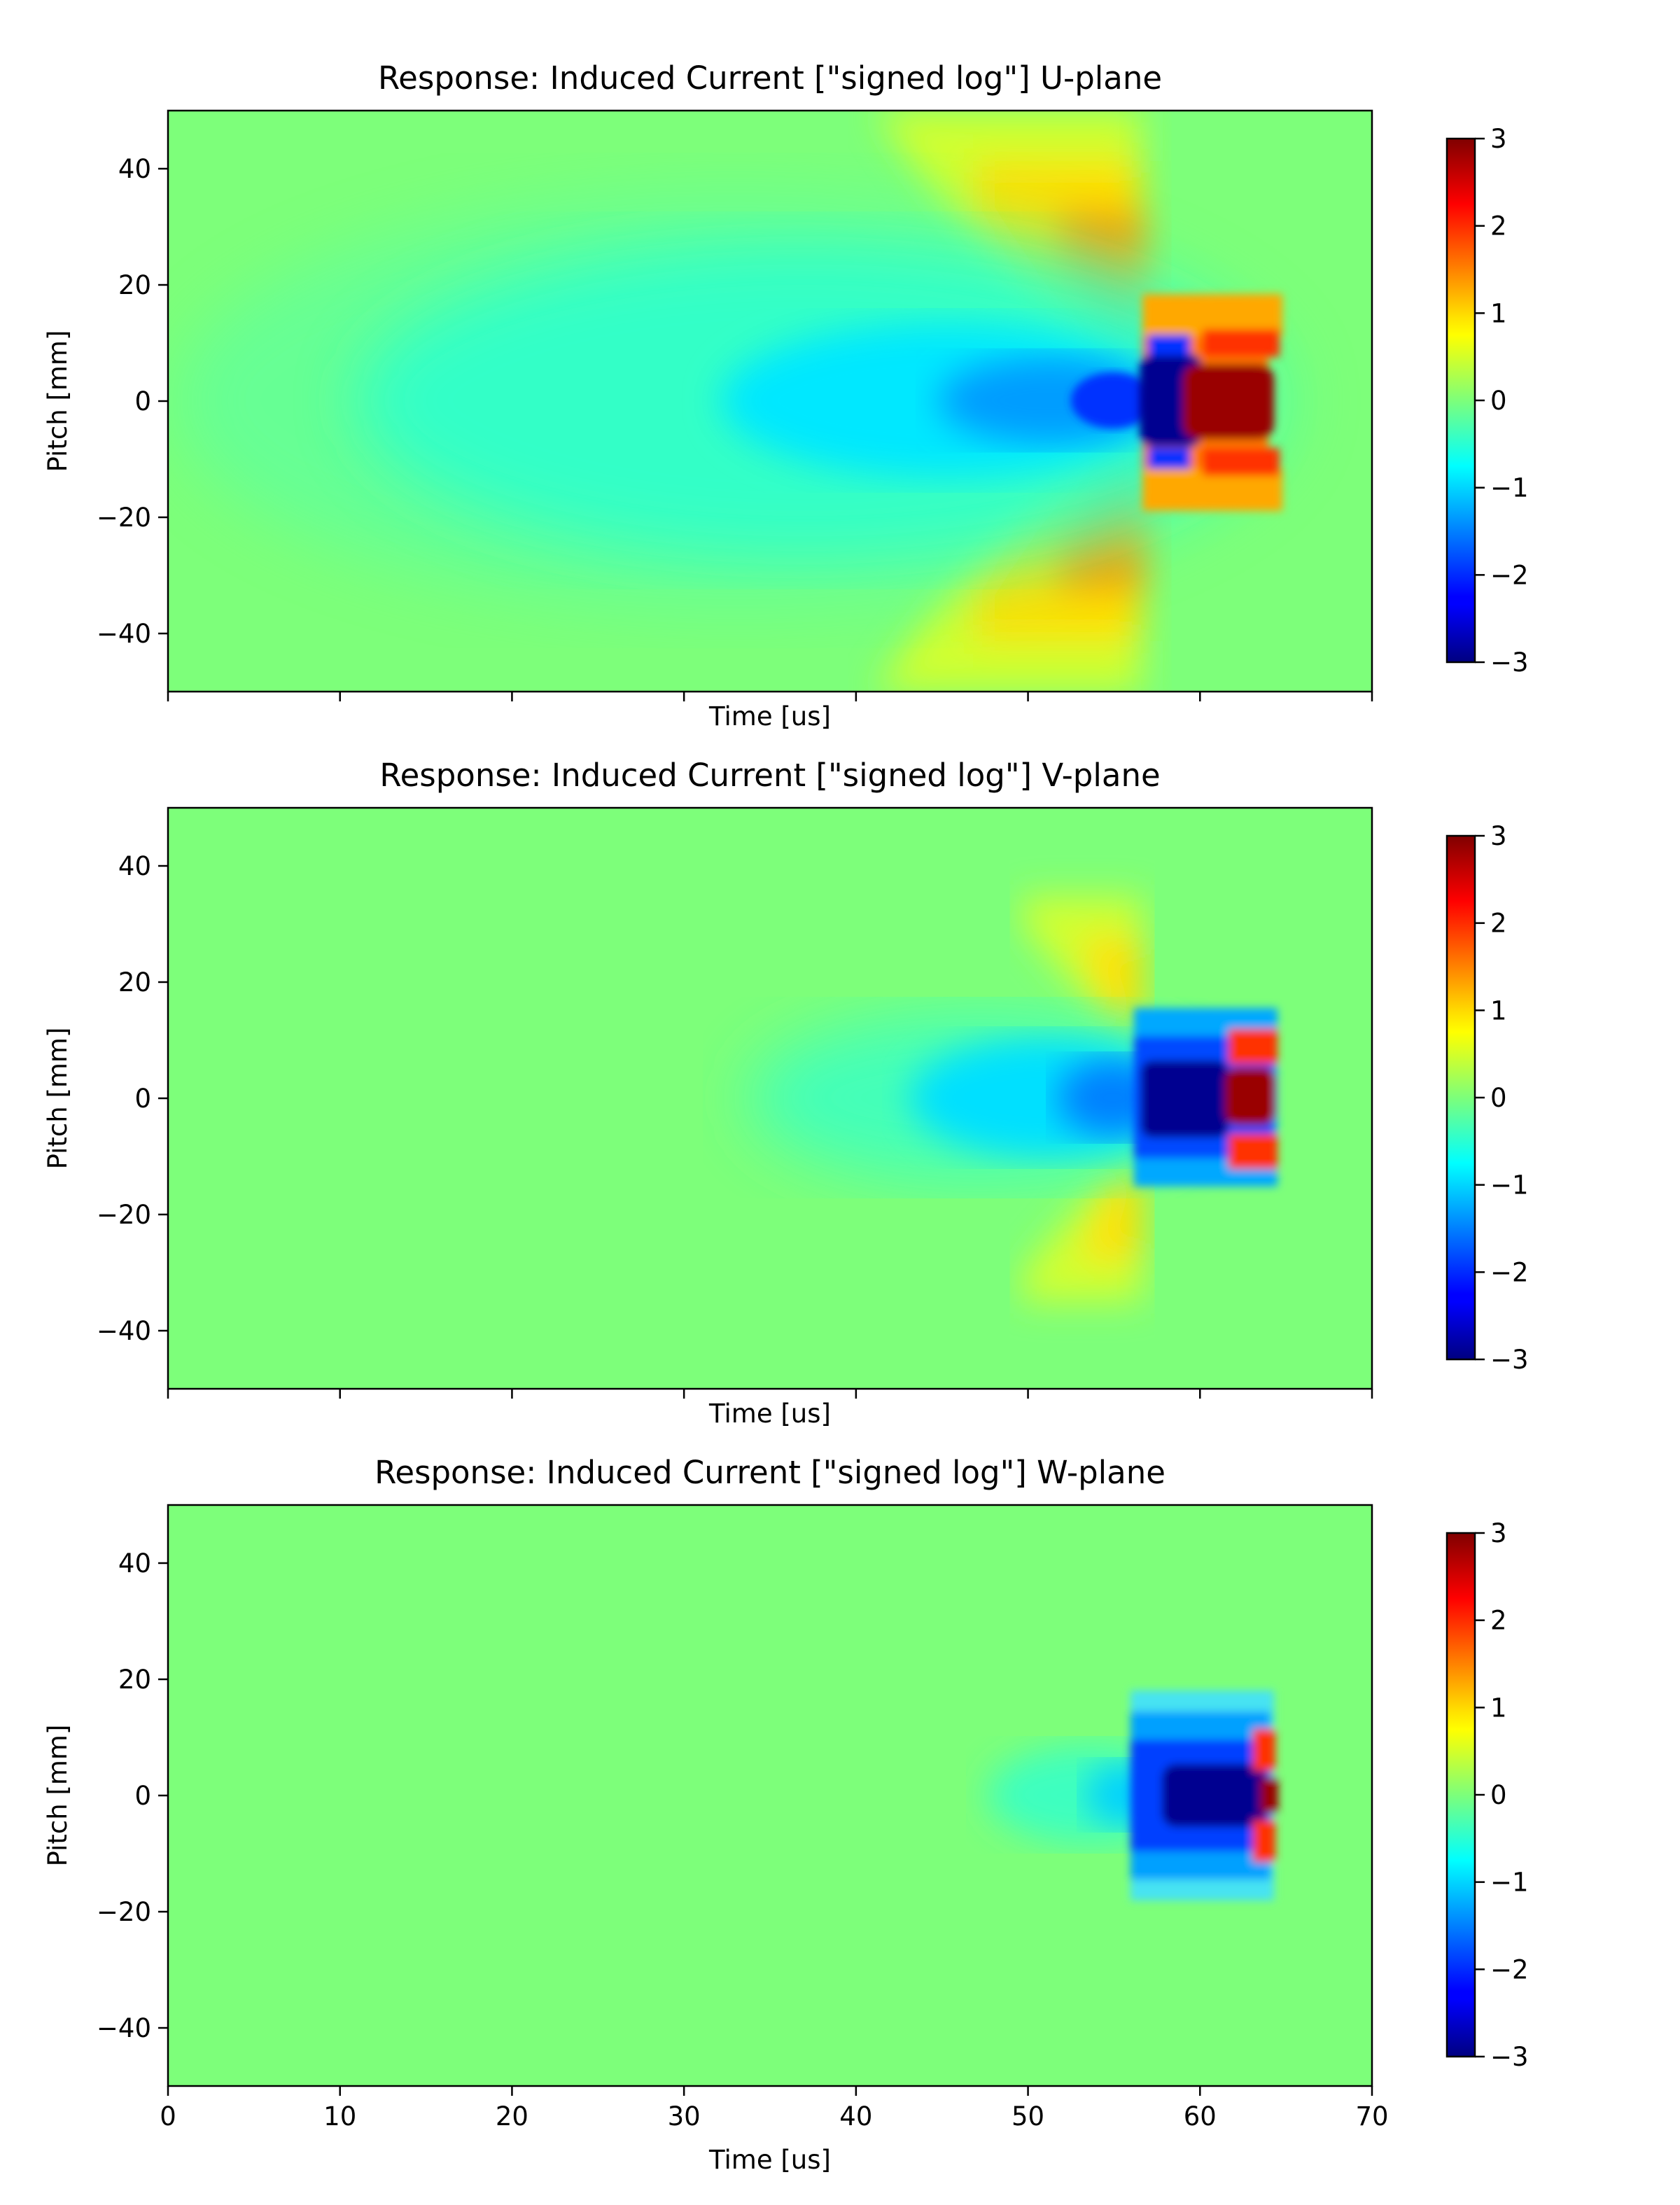 The image size is (1680, 2205). What do you see at coordinates (684, 2116) in the screenshot?
I see `x-tick-label: 30` at bounding box center [684, 2116].